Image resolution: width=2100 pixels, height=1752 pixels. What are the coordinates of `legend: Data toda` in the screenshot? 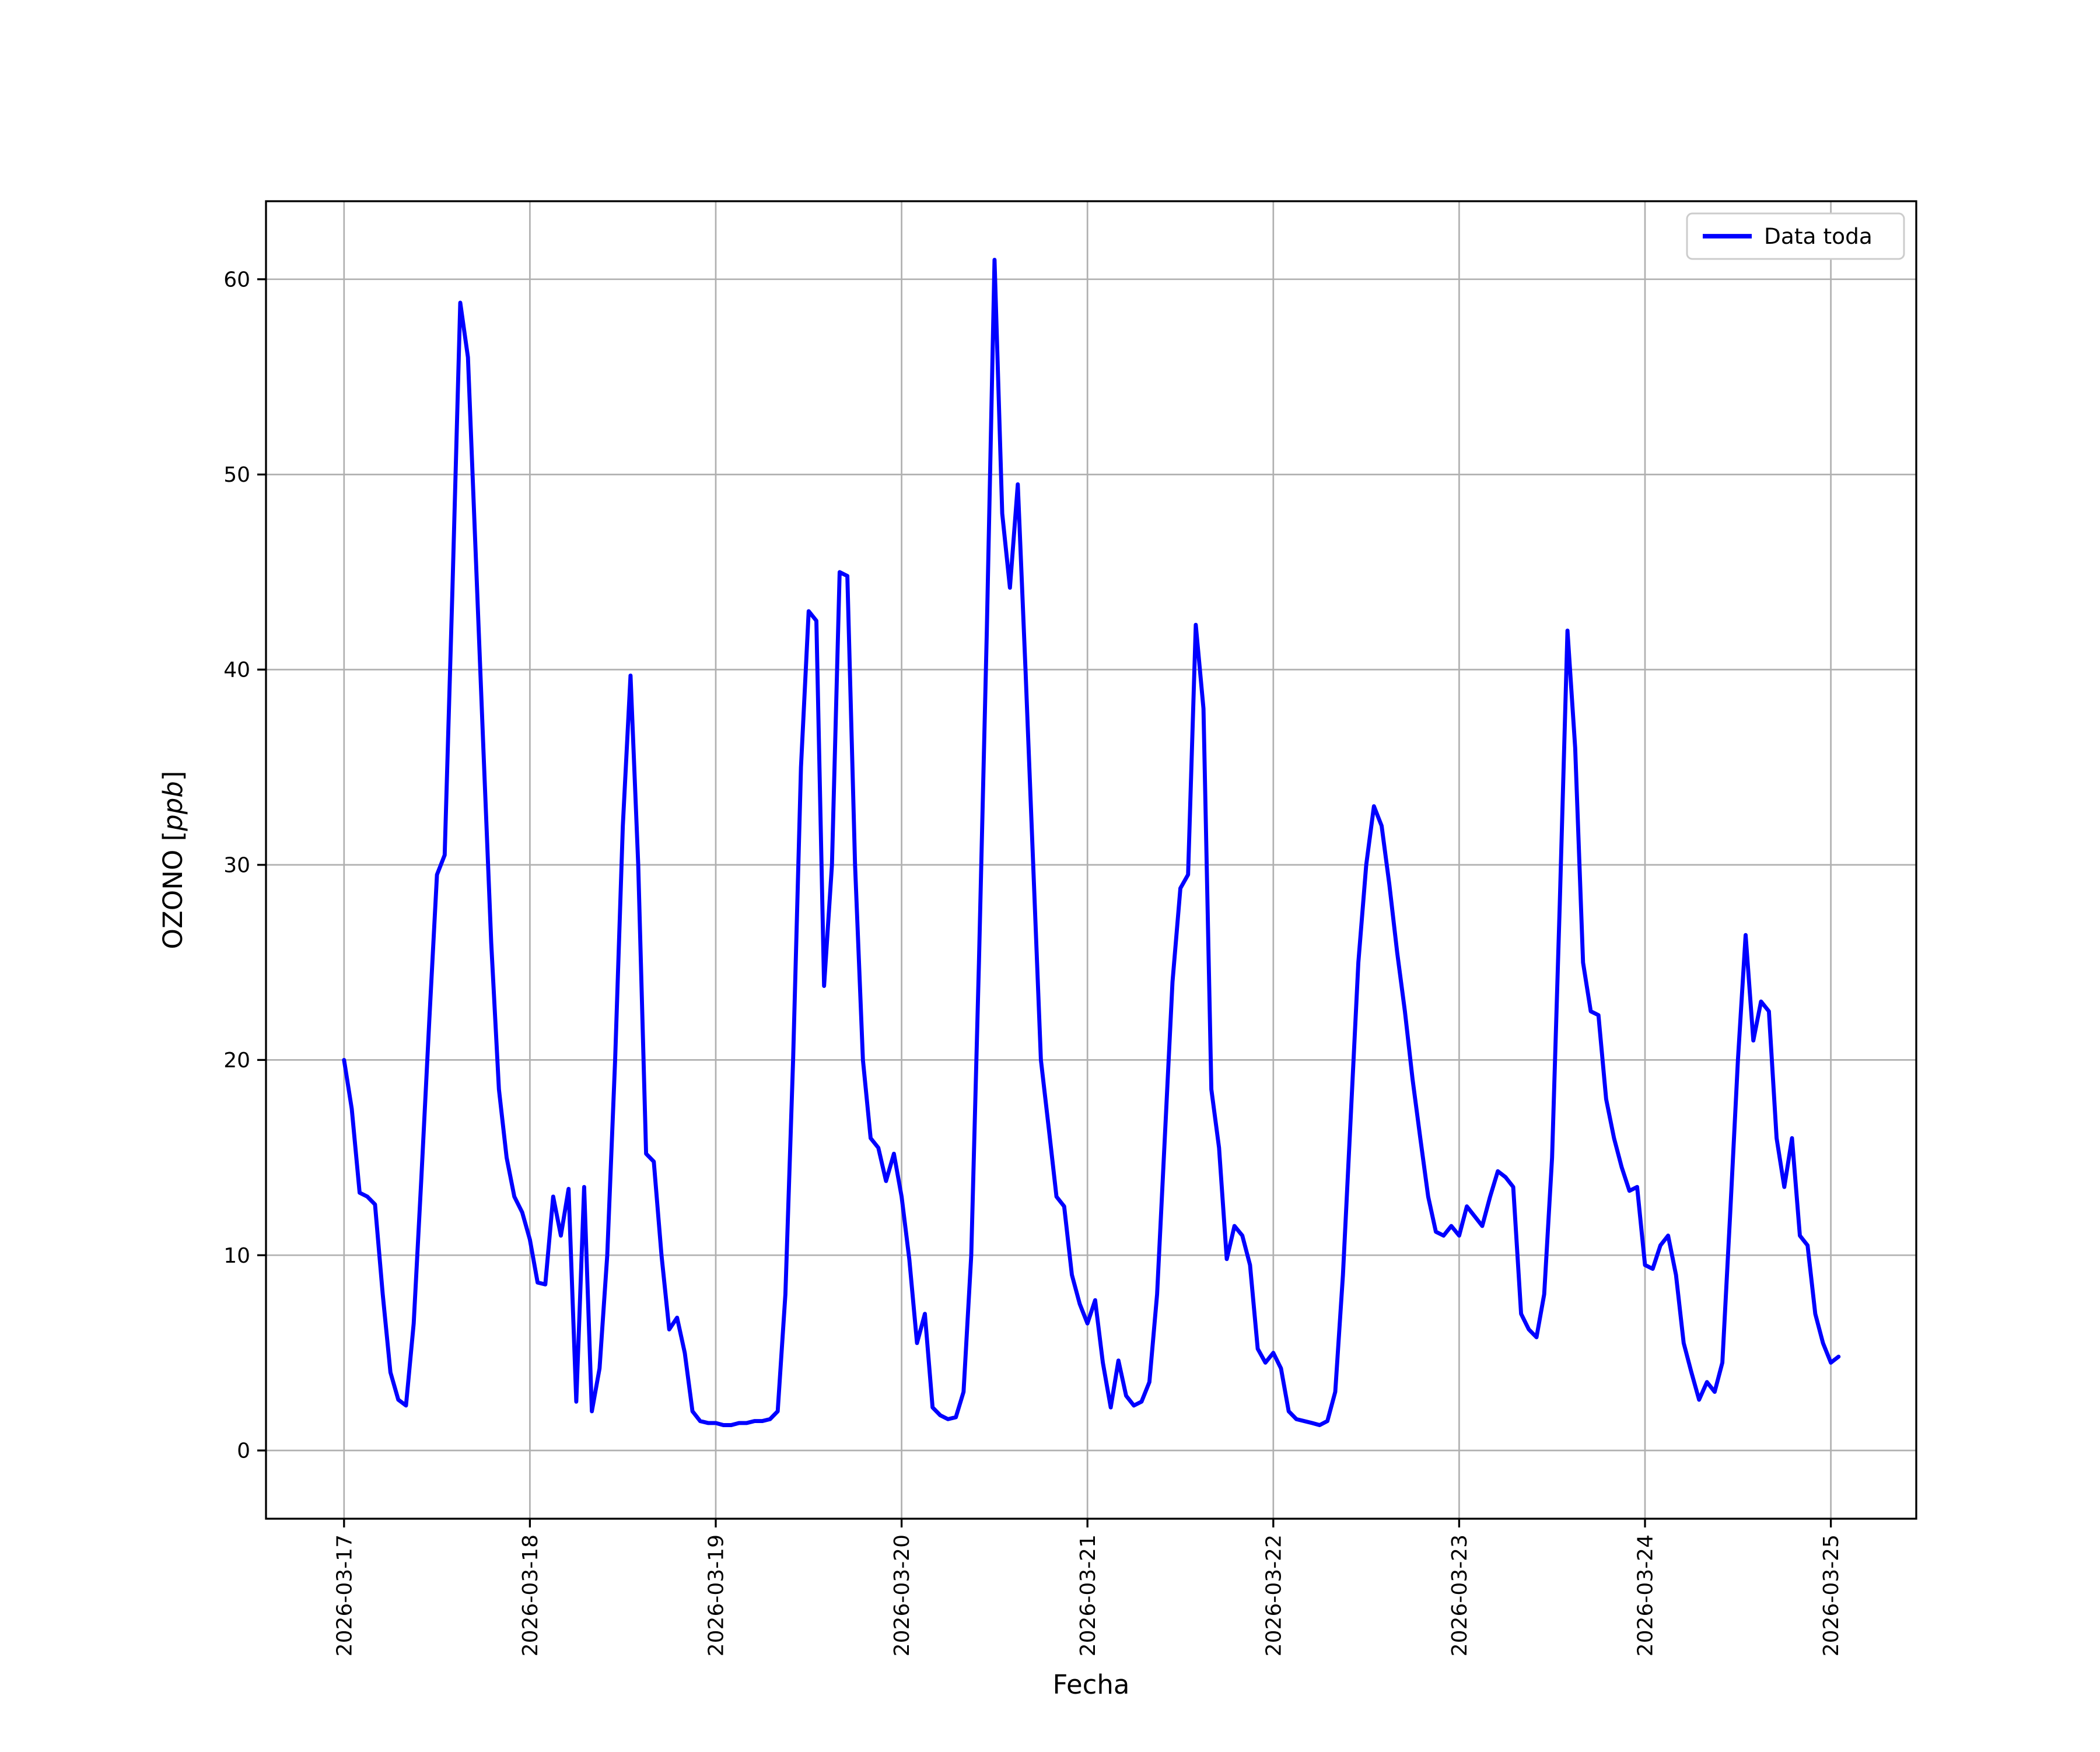 It's located at (1796, 236).